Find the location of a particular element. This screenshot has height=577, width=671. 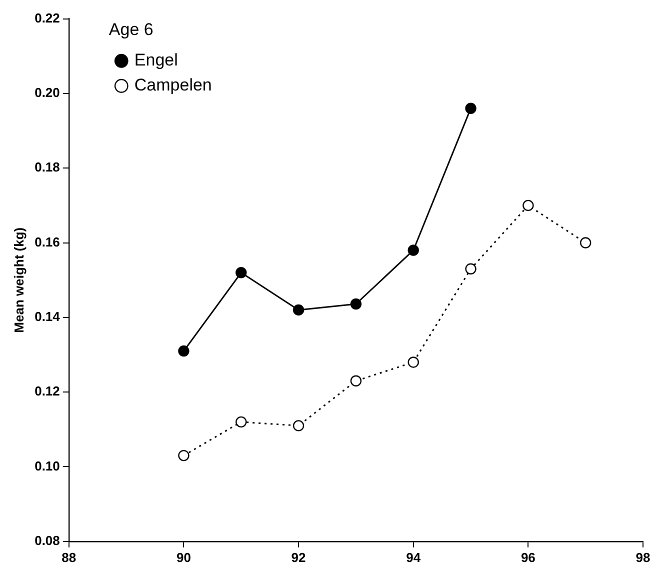

y-tick-label: 0.22 is located at coordinates (47, 18).